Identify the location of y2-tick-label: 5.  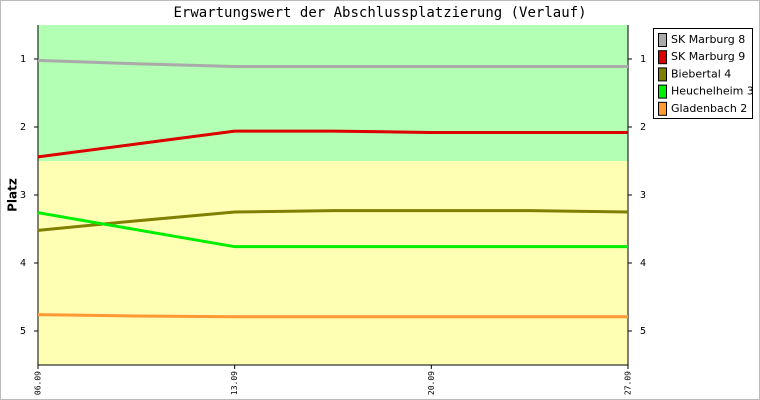
(643, 331).